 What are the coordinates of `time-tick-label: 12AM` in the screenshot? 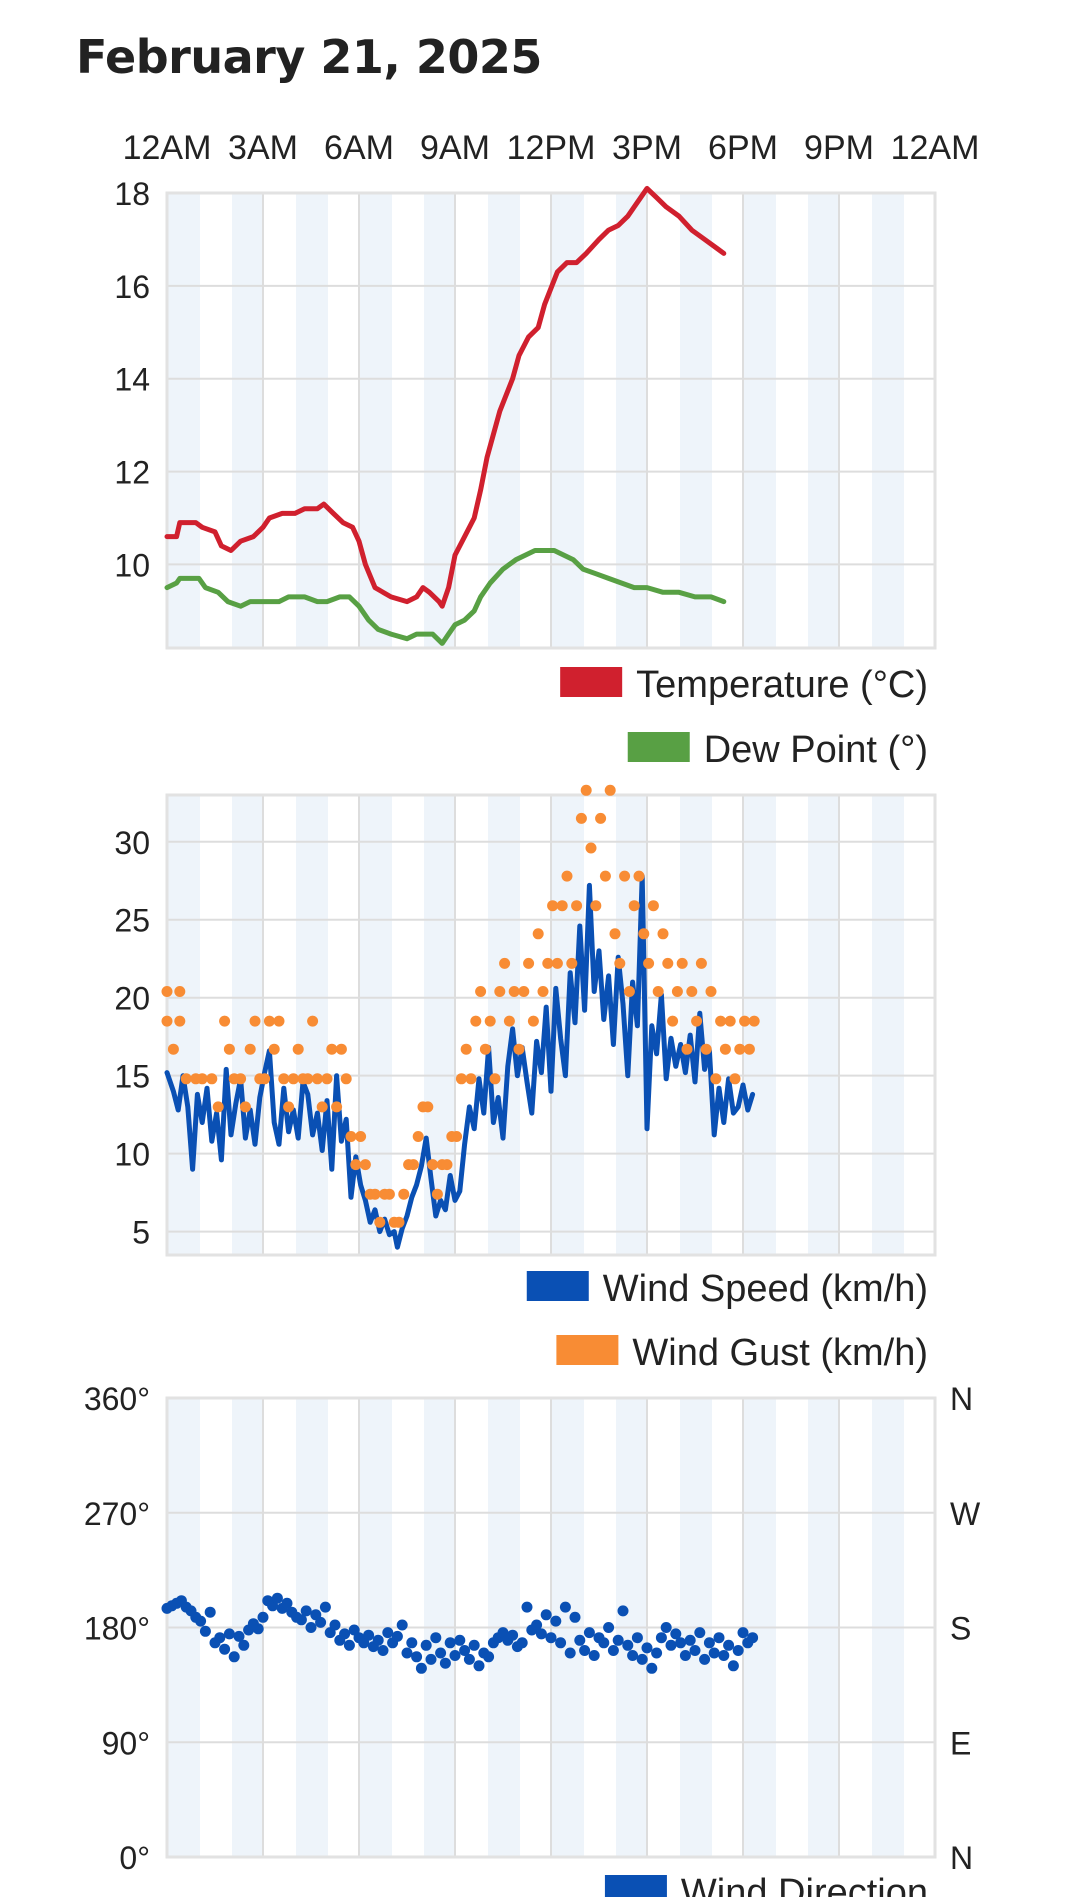 It's located at (935, 148).